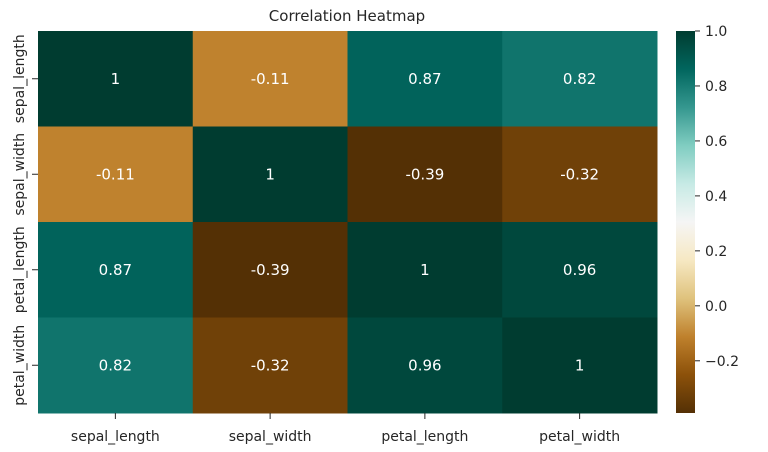 The width and height of the screenshot is (768, 452). I want to click on x-tick-label: sepal_width, so click(270, 437).